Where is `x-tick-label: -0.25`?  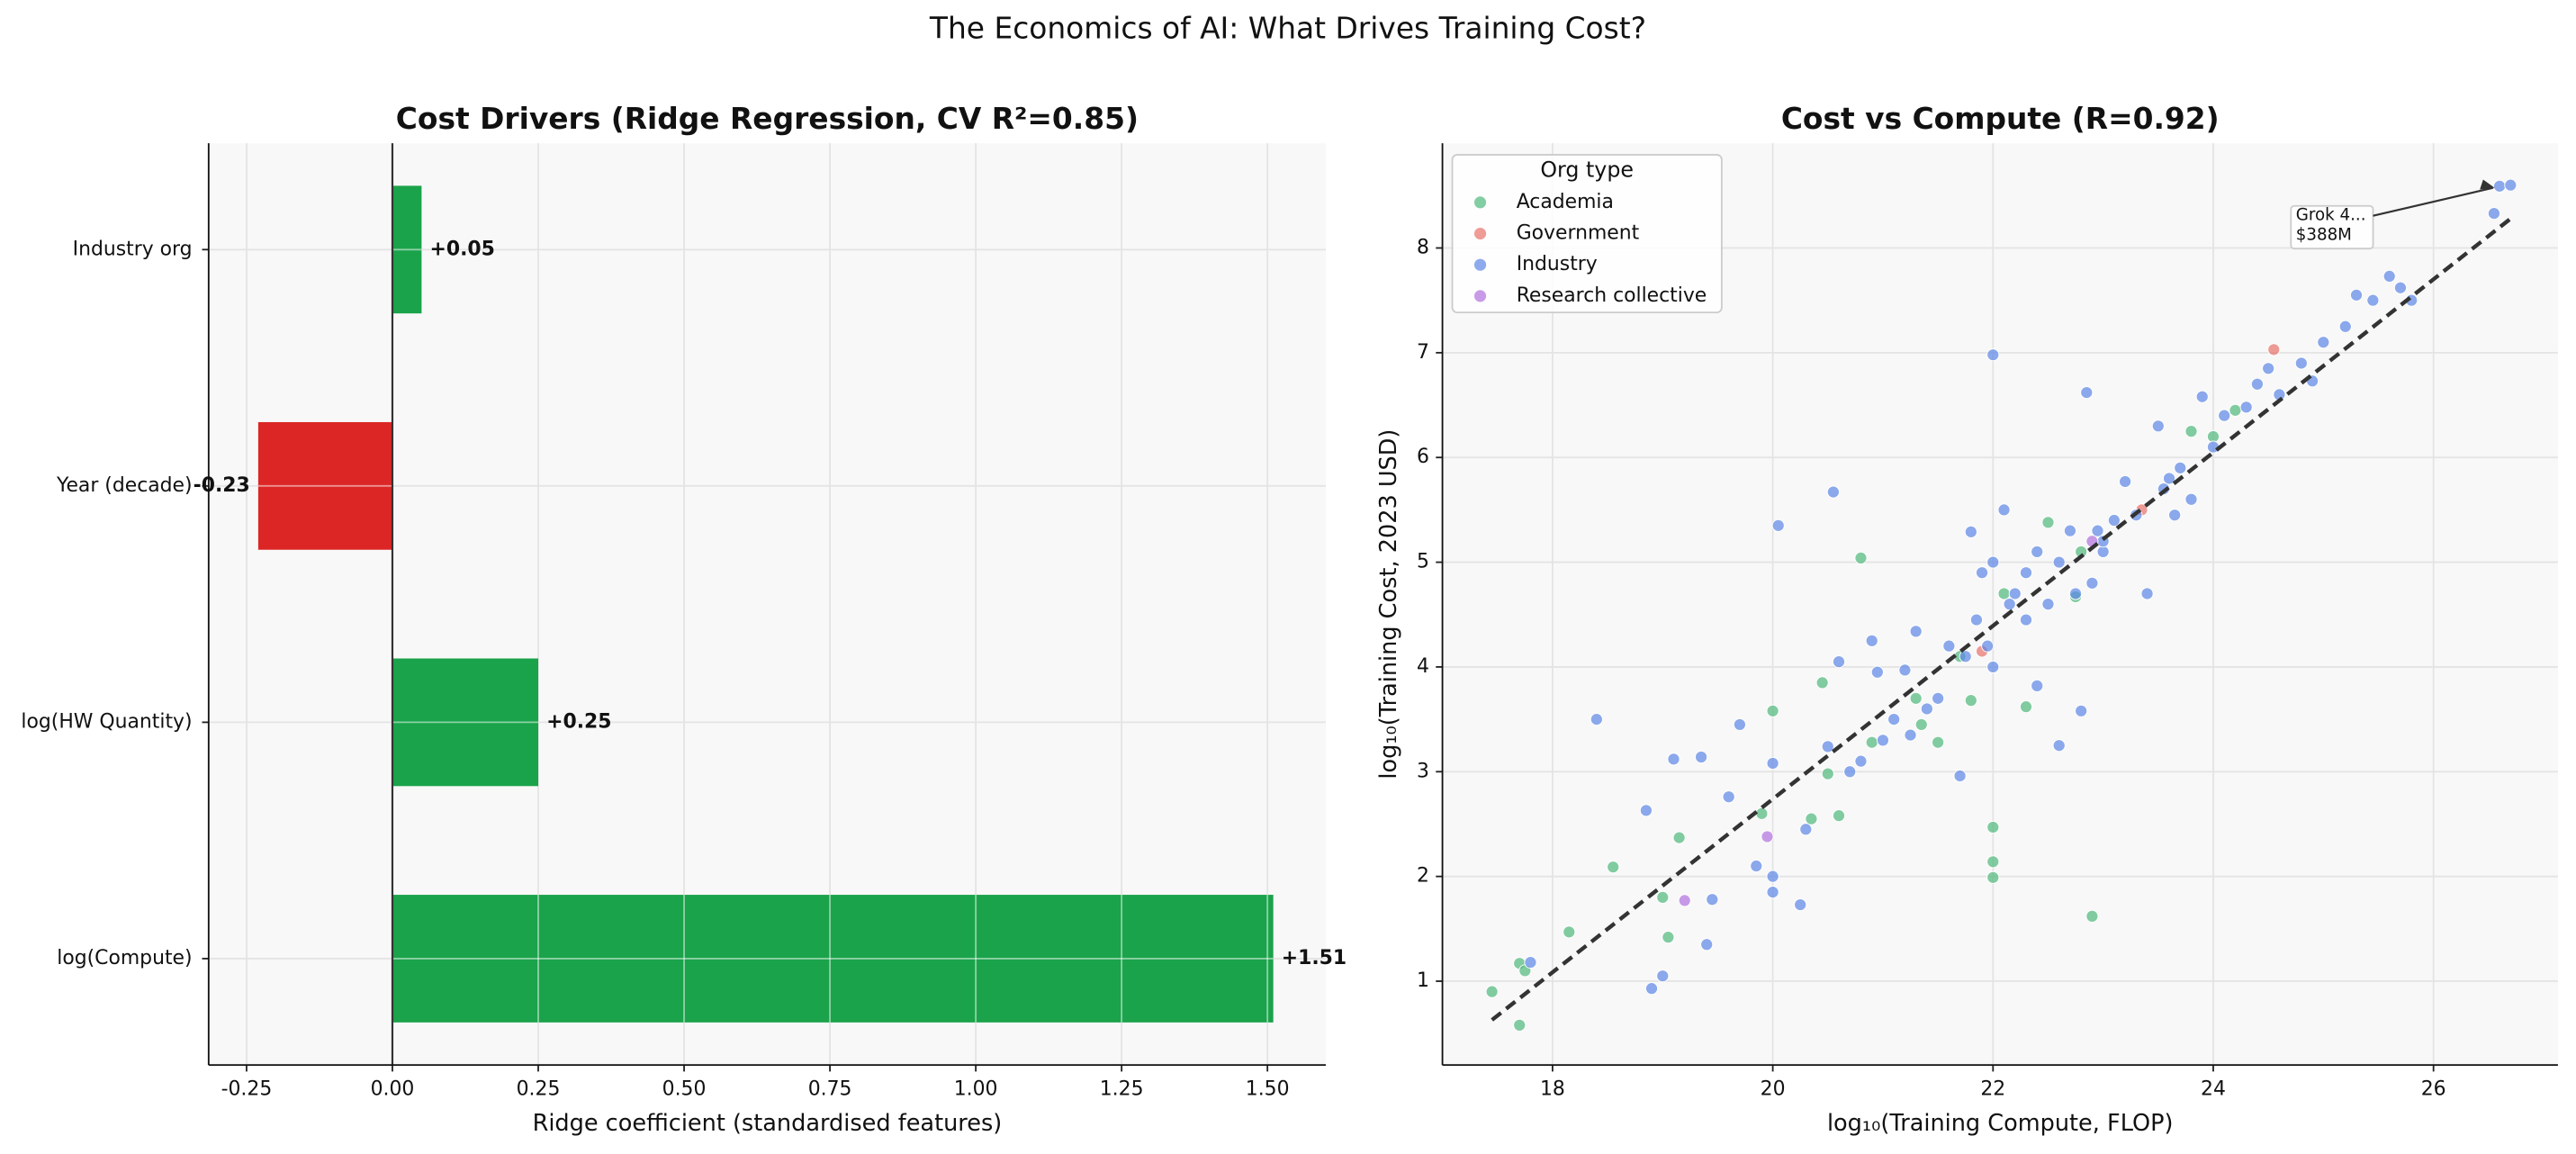 x-tick-label: -0.25 is located at coordinates (247, 1088).